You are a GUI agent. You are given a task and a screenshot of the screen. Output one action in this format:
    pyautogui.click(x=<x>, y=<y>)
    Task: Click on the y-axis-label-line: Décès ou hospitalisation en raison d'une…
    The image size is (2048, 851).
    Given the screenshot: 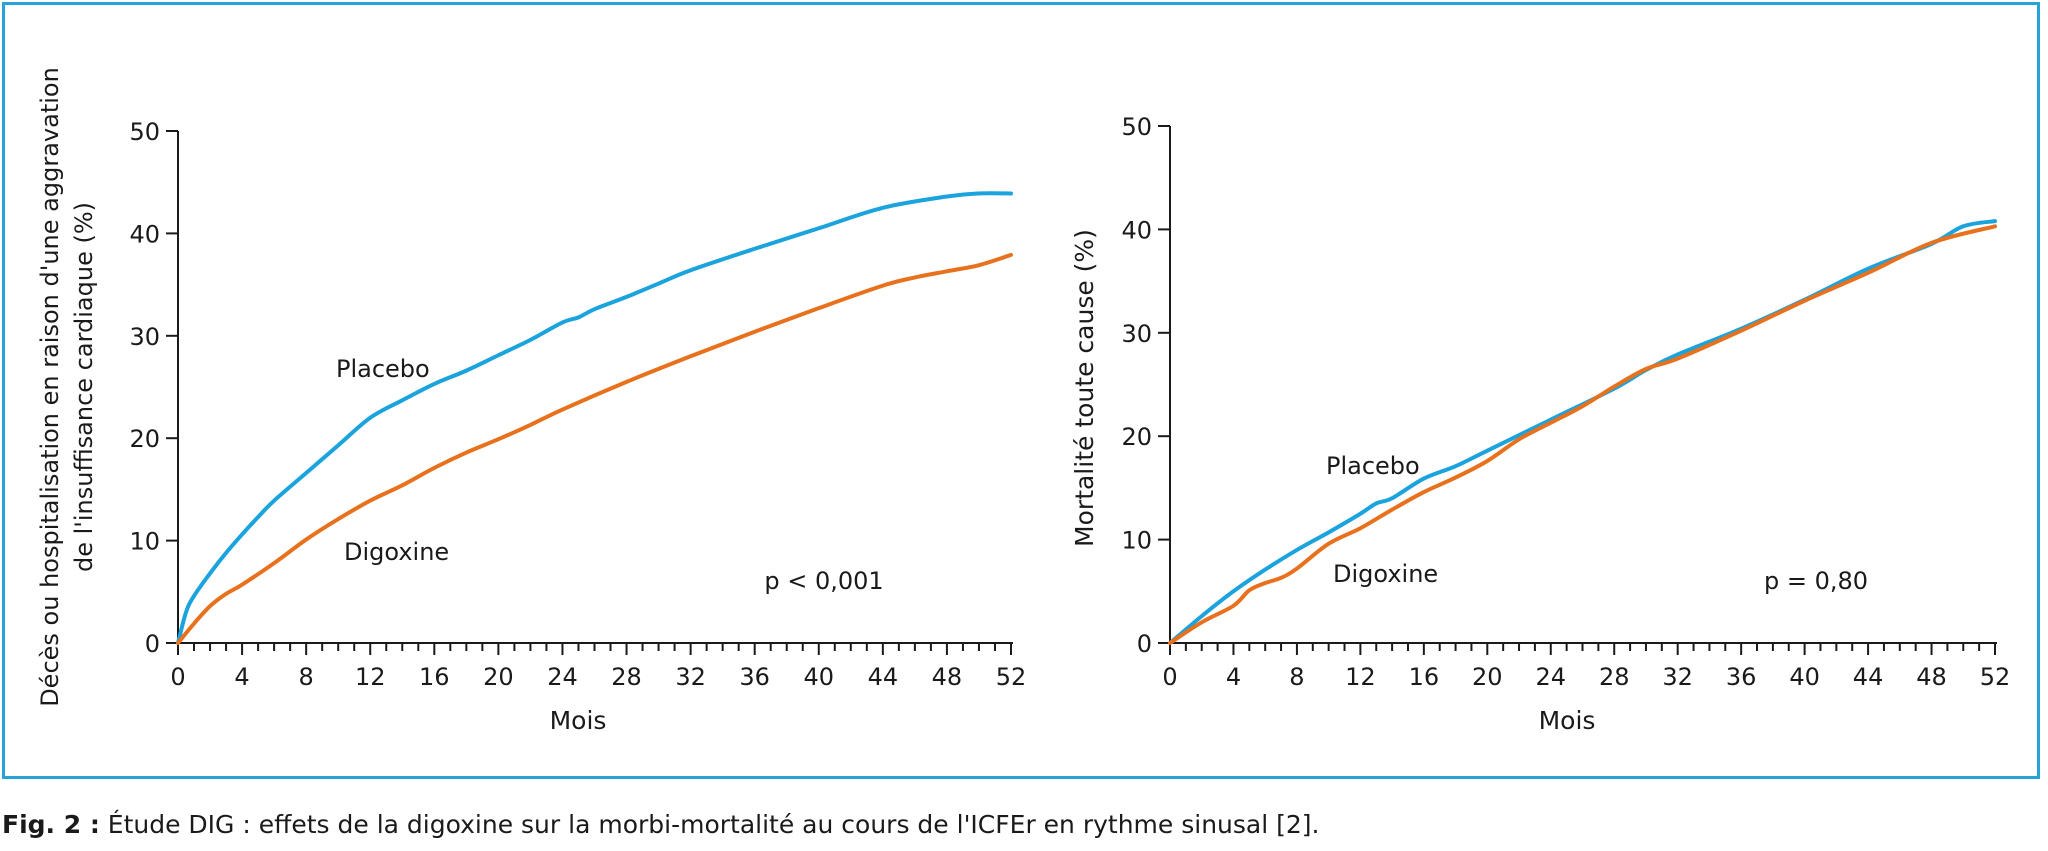 What is the action you would take?
    pyautogui.click(x=50, y=387)
    